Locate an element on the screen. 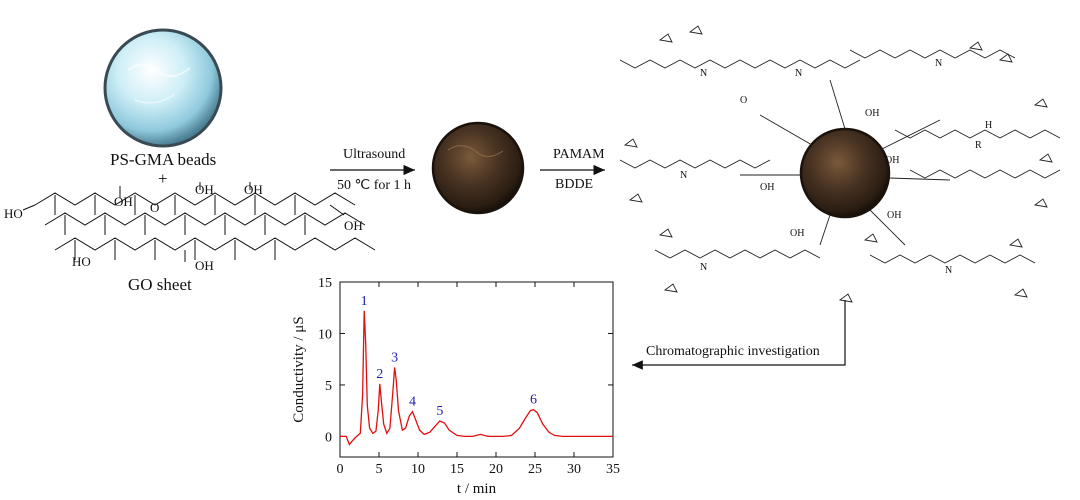 This screenshot has width=1080, height=500. x-tick-label: 20 is located at coordinates (496, 469).